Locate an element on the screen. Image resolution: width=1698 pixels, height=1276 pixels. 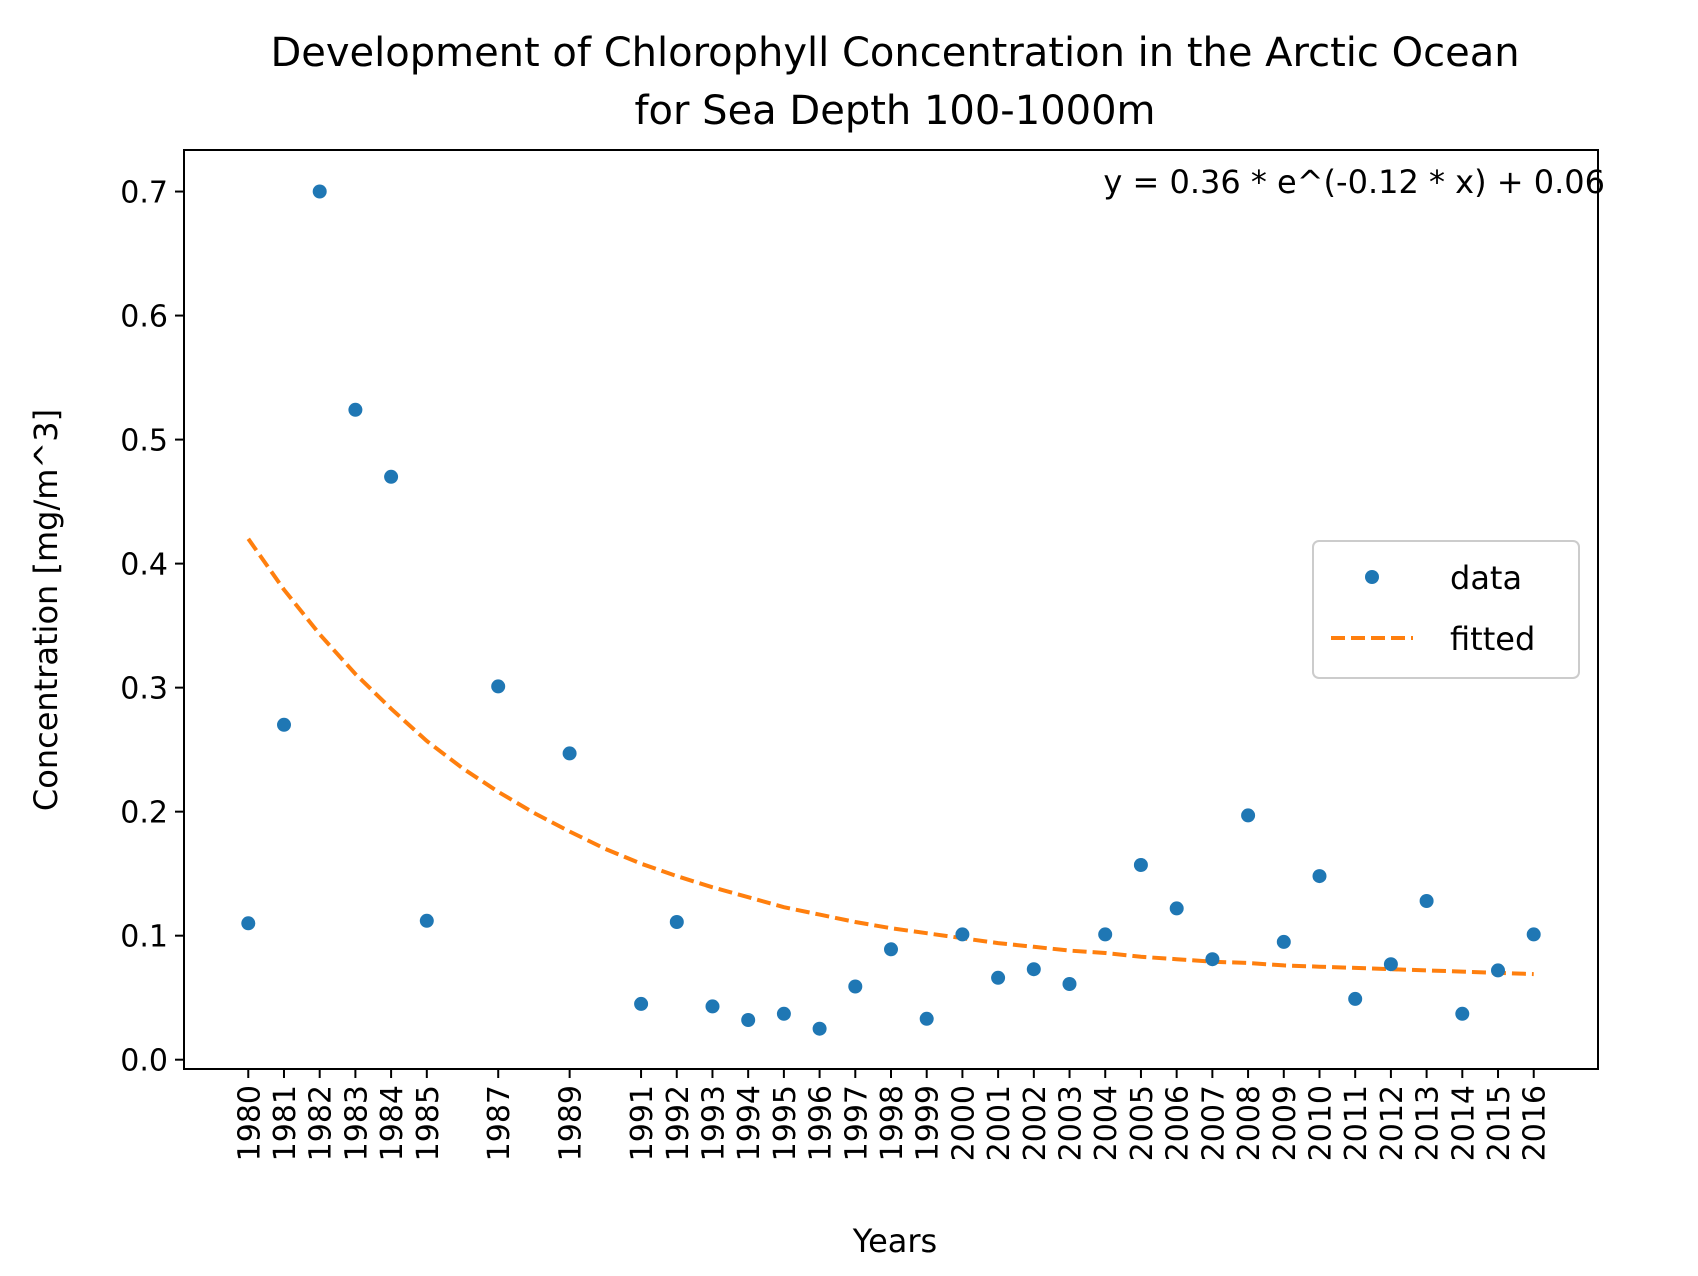
x-tick-label: 1983 is located at coordinates (356, 1123).